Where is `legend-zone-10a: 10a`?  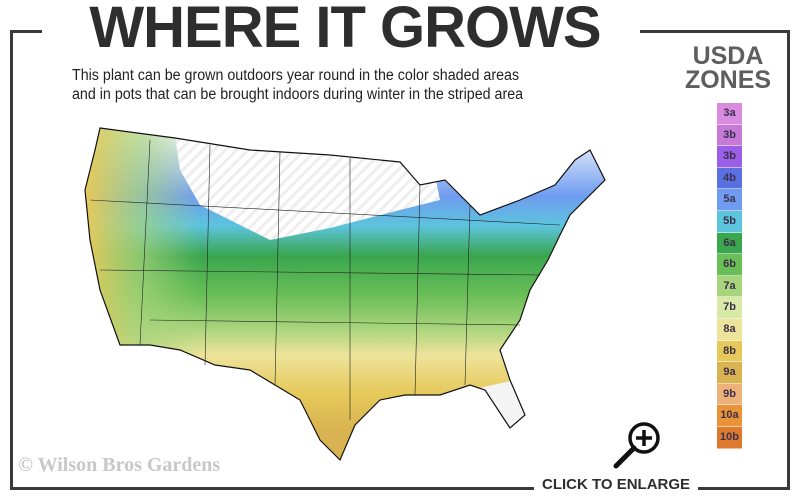 legend-zone-10a: 10a is located at coordinates (729, 416).